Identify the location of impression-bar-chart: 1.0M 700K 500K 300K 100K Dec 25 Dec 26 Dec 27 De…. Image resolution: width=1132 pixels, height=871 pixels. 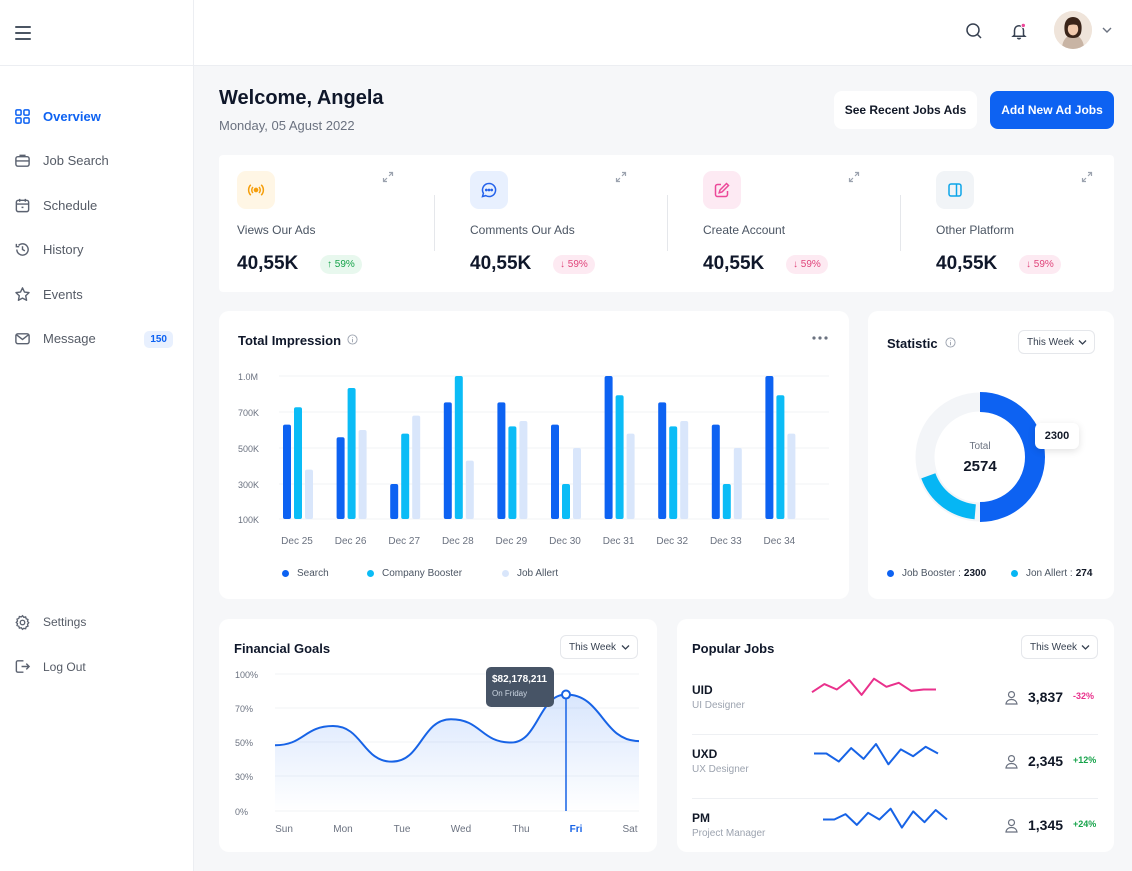
(533, 459).